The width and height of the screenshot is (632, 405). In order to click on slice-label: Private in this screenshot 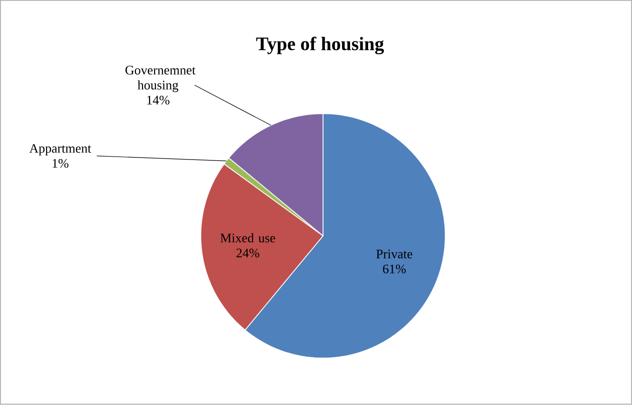, I will do `click(394, 254)`.